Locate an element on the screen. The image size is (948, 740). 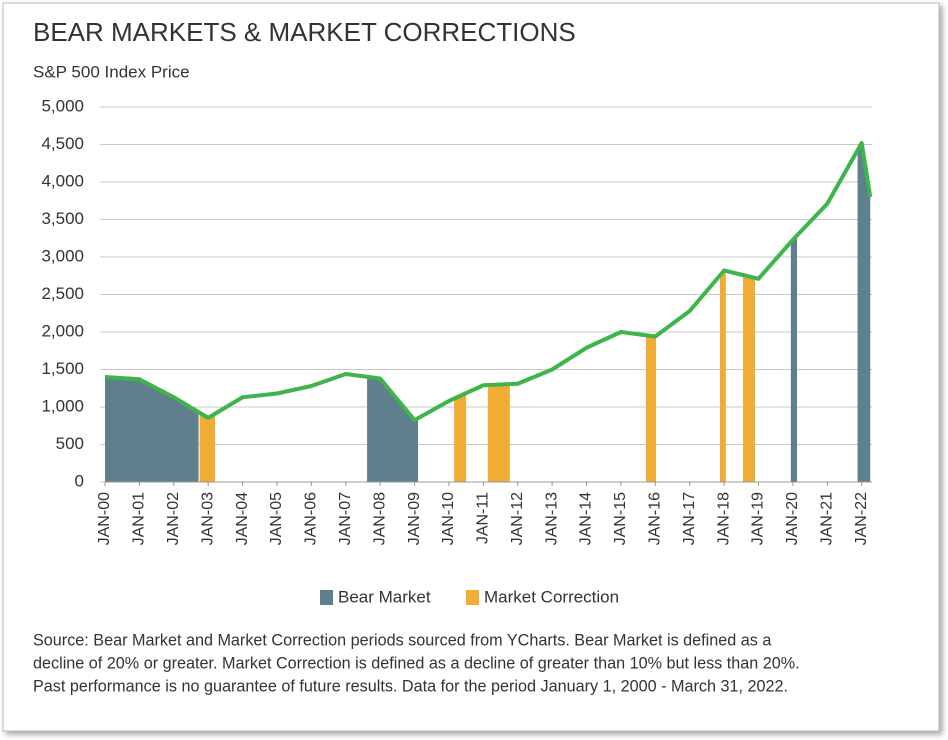
x-tick-label: JAN-22 is located at coordinates (861, 518).